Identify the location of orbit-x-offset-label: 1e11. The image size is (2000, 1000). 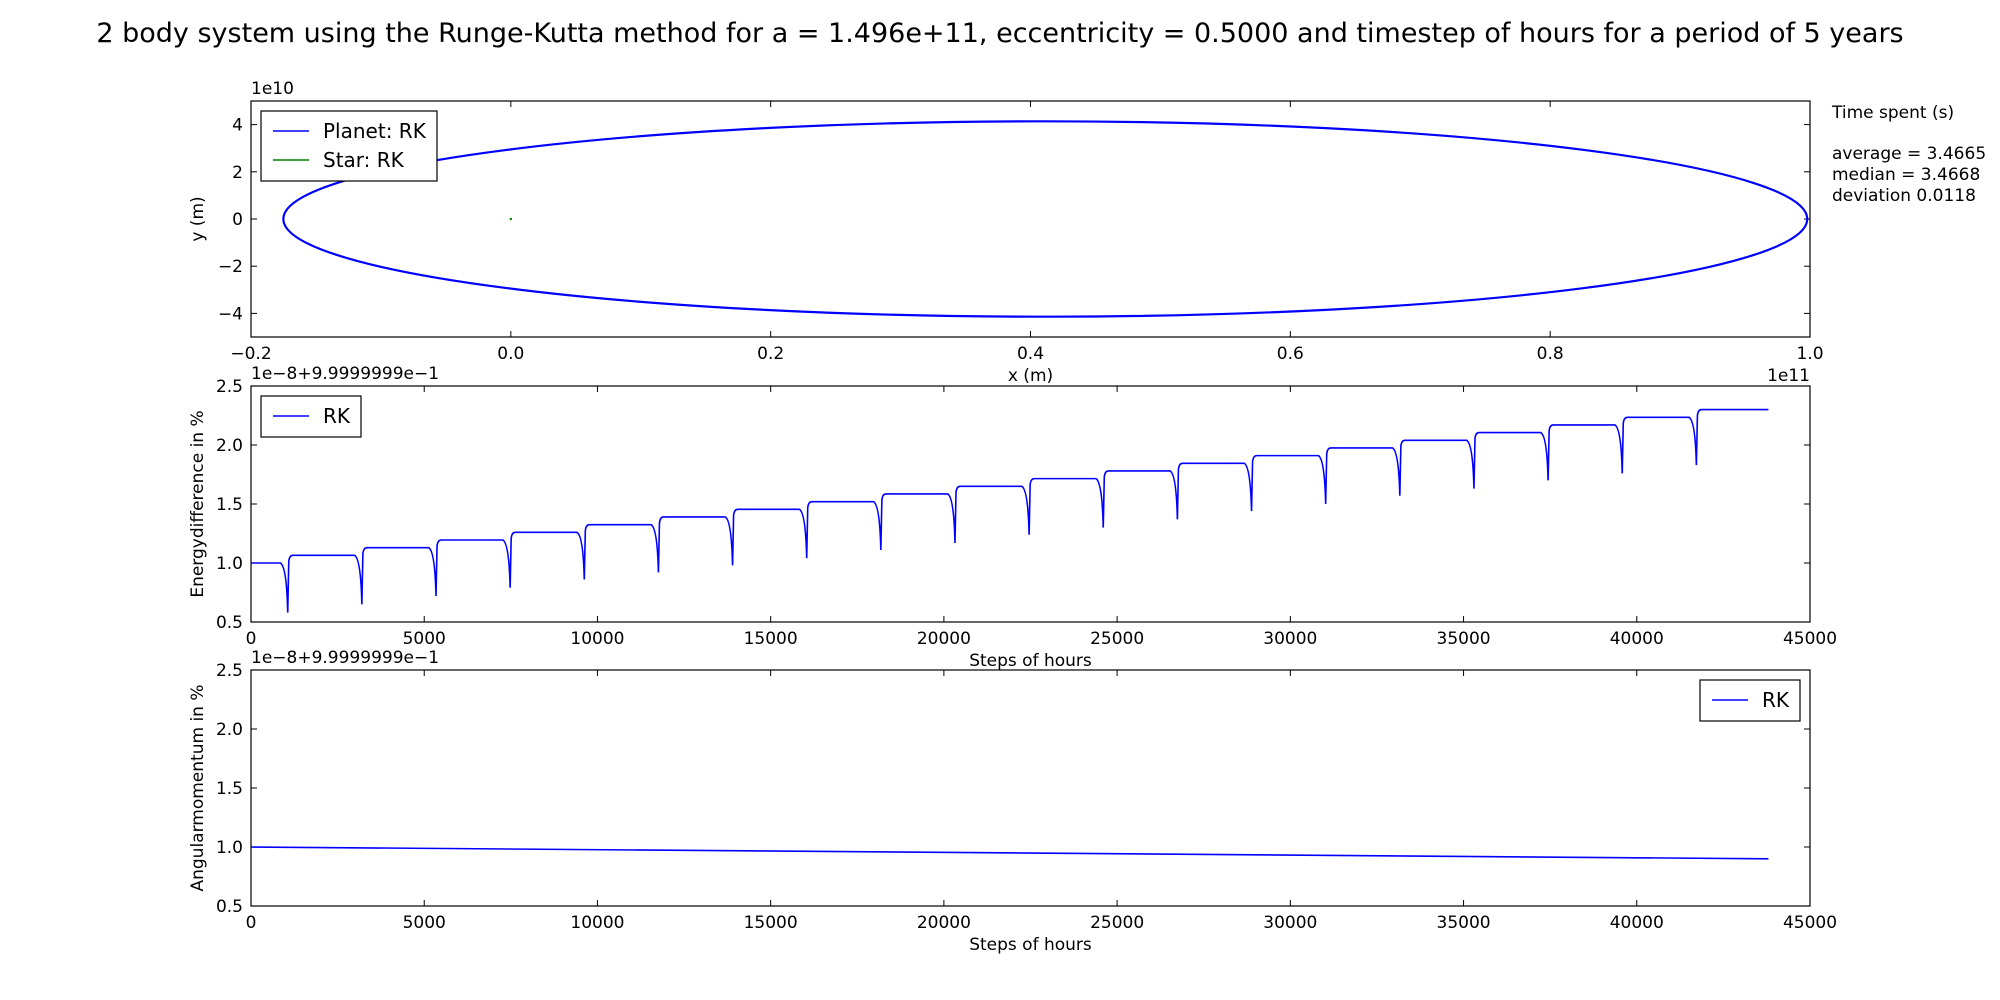
(1788, 376).